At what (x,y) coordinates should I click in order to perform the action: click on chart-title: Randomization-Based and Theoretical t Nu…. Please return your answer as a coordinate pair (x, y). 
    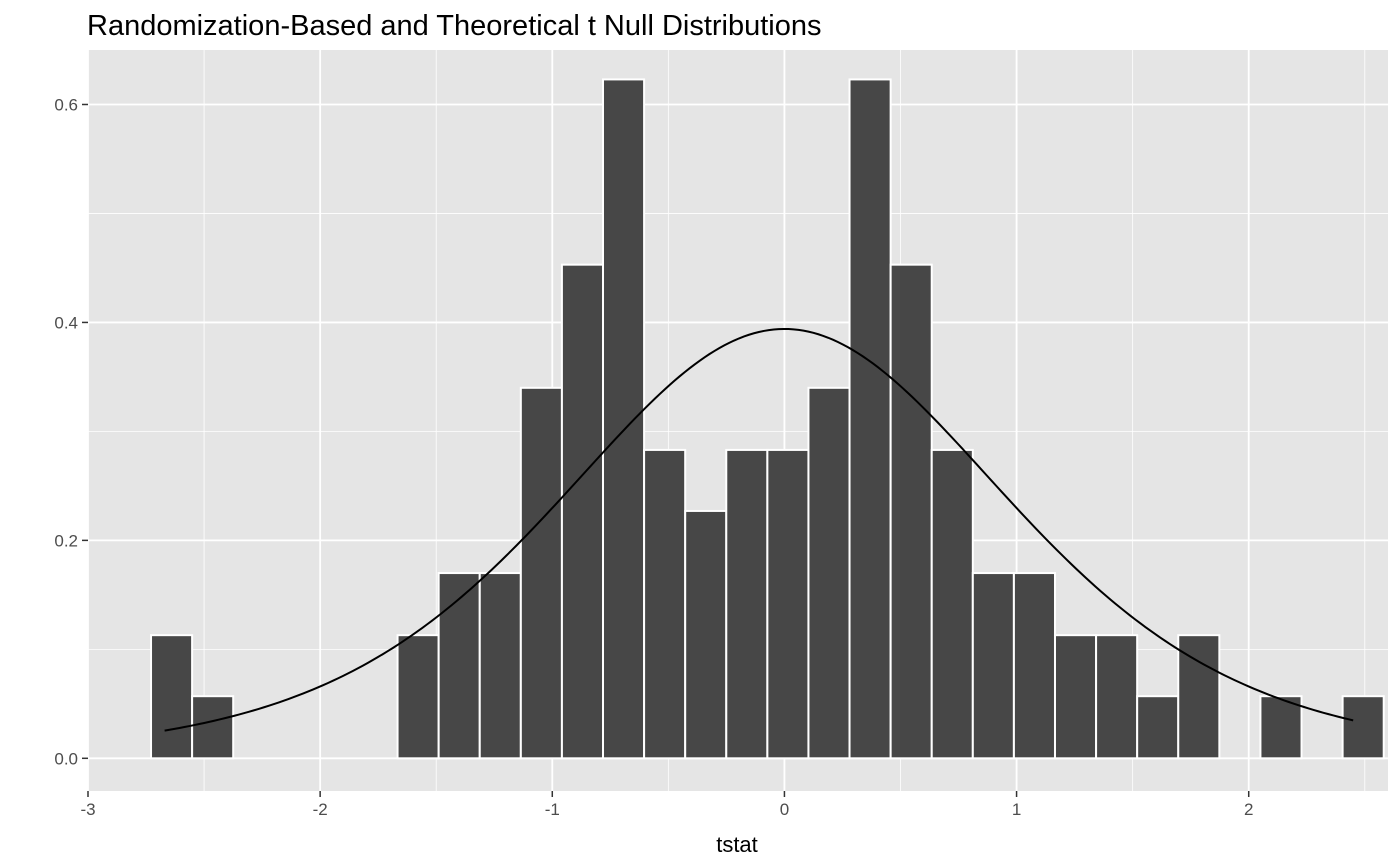
    Looking at the image, I should click on (454, 26).